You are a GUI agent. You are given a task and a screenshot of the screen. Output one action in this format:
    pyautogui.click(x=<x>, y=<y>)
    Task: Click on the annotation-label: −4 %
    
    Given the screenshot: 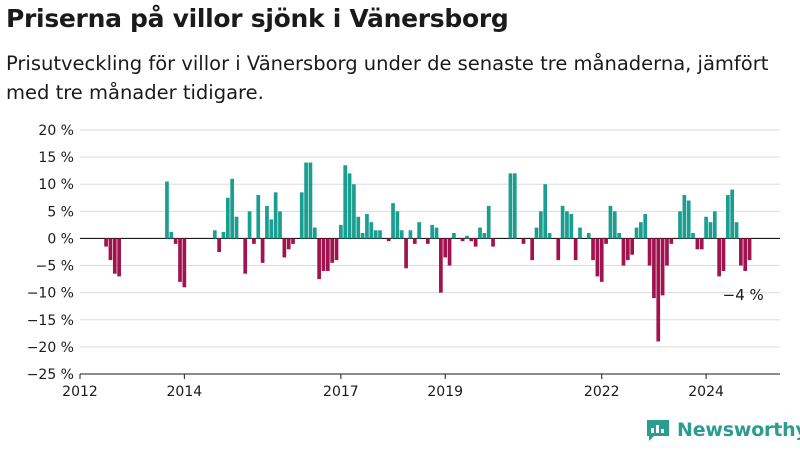 What is the action you would take?
    pyautogui.click(x=743, y=295)
    